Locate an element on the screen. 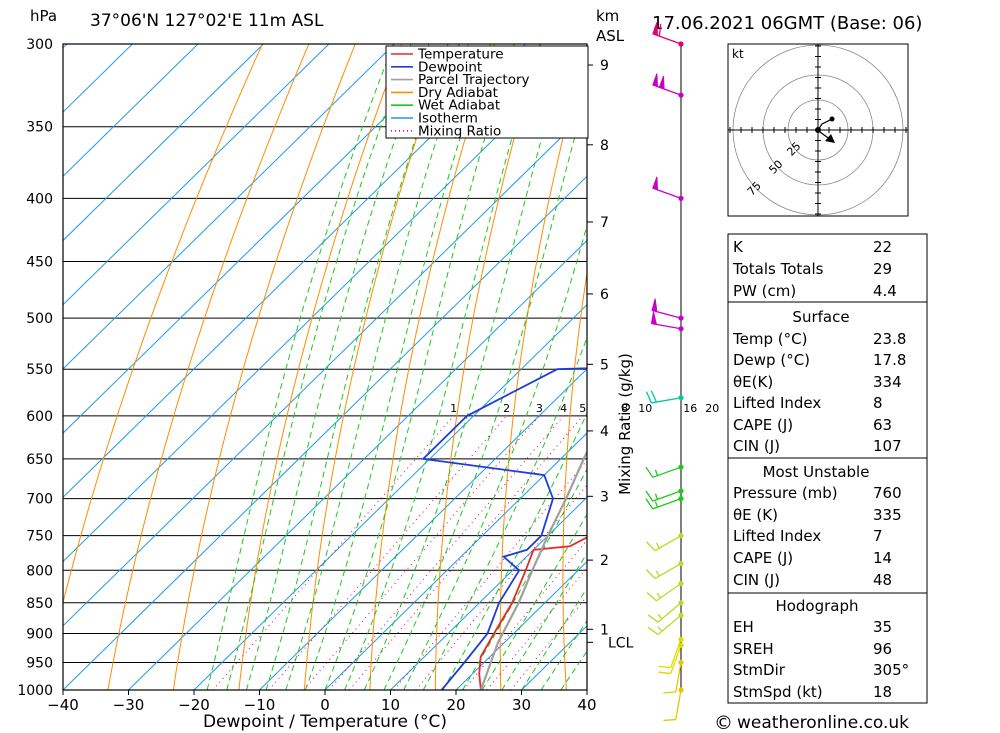 This screenshot has height=733, width=1000. pressure-tick-label: 450 is located at coordinates (39, 263).